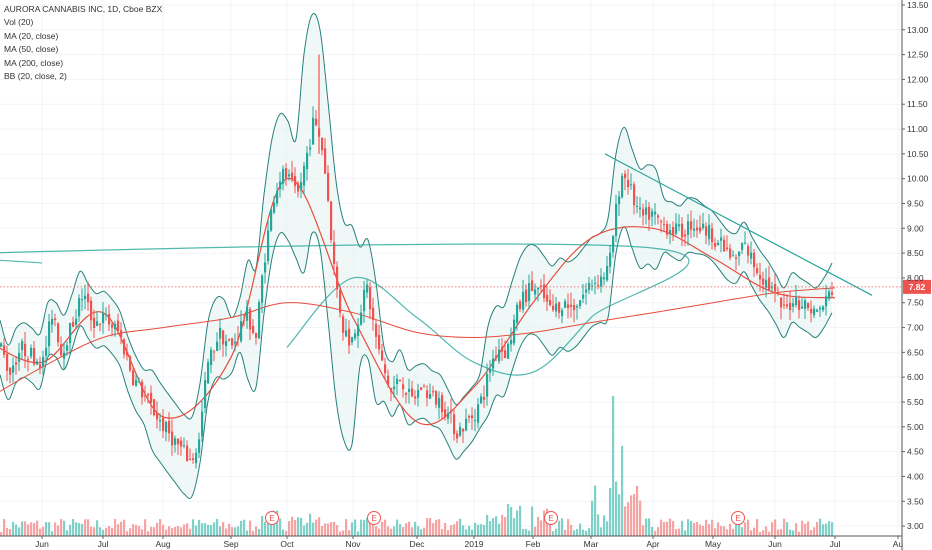 This screenshot has width=932, height=550. I want to click on x-tick-label: Dec, so click(417, 544).